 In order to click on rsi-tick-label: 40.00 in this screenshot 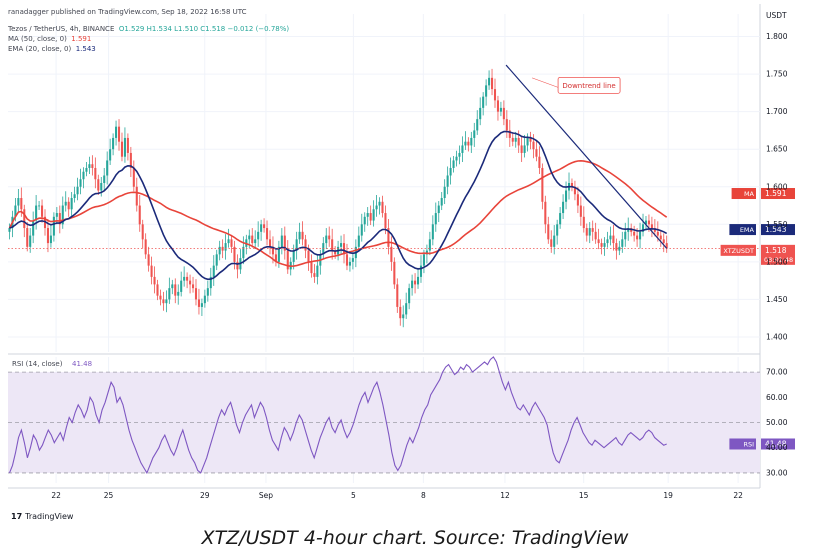, I will do `click(777, 447)`.